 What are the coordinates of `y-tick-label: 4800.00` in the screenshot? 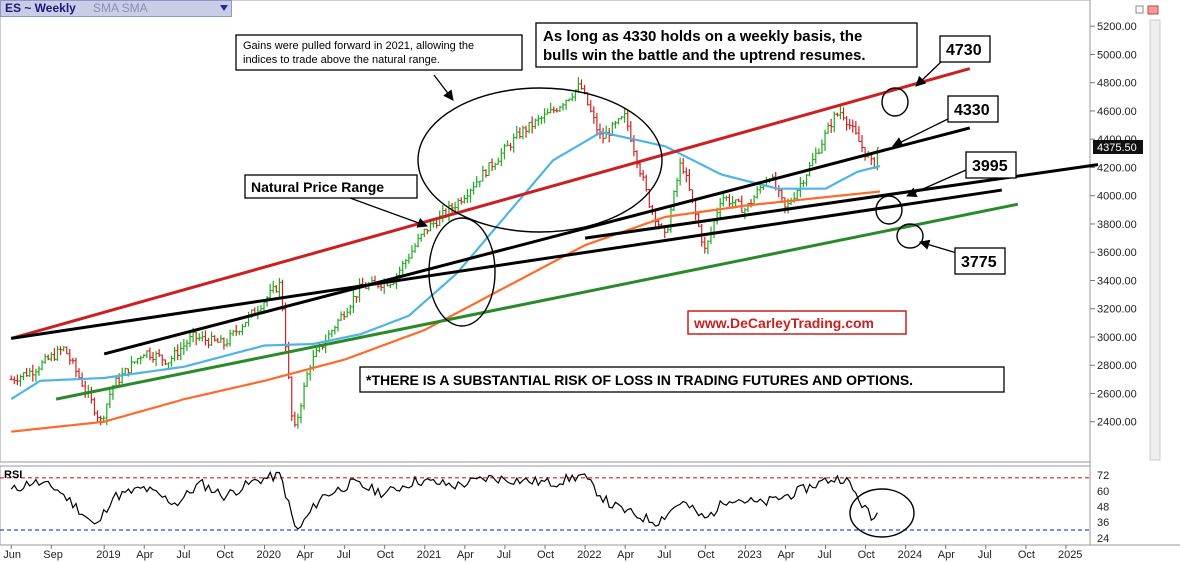 It's located at (1117, 84).